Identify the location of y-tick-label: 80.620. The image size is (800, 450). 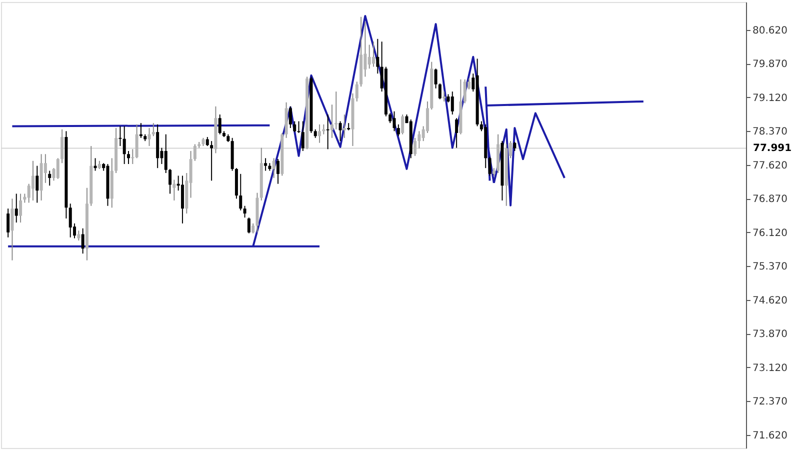
(770, 30).